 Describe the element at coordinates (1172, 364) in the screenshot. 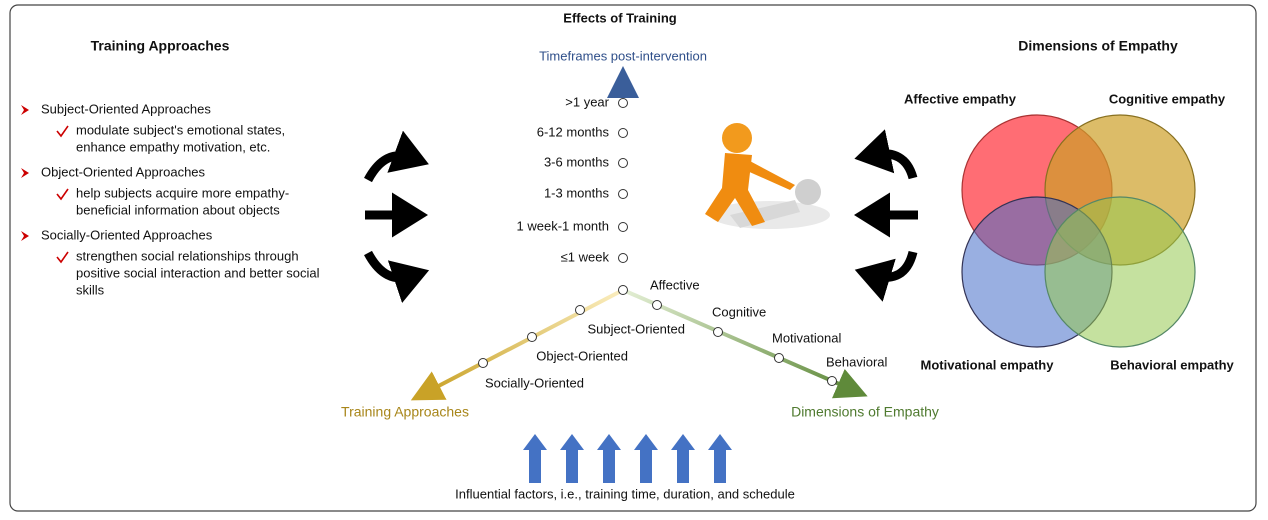

I see `venn-label: Behavioral empathy` at that location.